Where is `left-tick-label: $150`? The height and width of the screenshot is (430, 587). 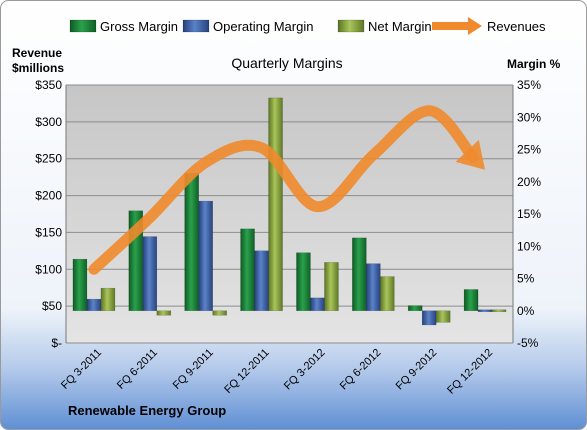 left-tick-label: $150 is located at coordinates (48, 232).